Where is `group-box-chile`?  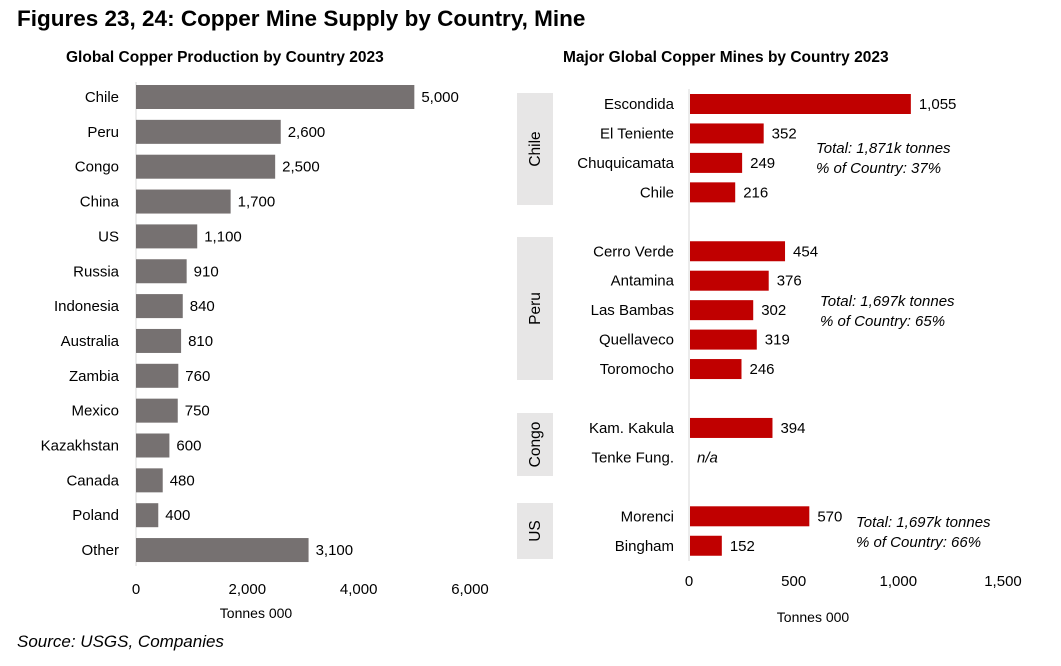 group-box-chile is located at coordinates (535, 149).